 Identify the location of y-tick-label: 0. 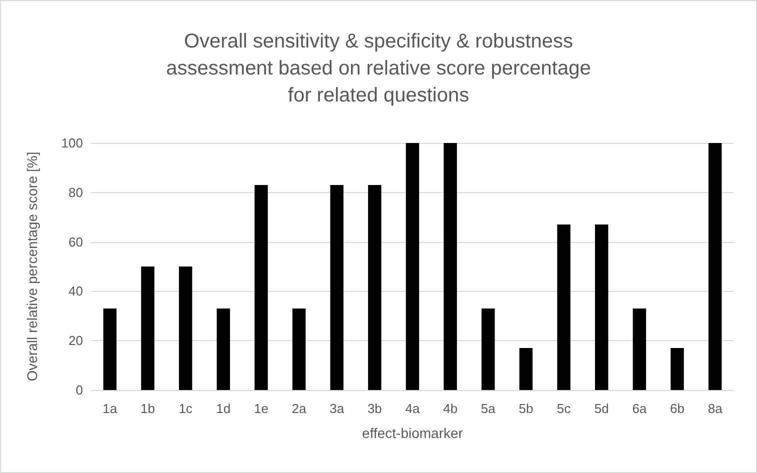
(79, 390).